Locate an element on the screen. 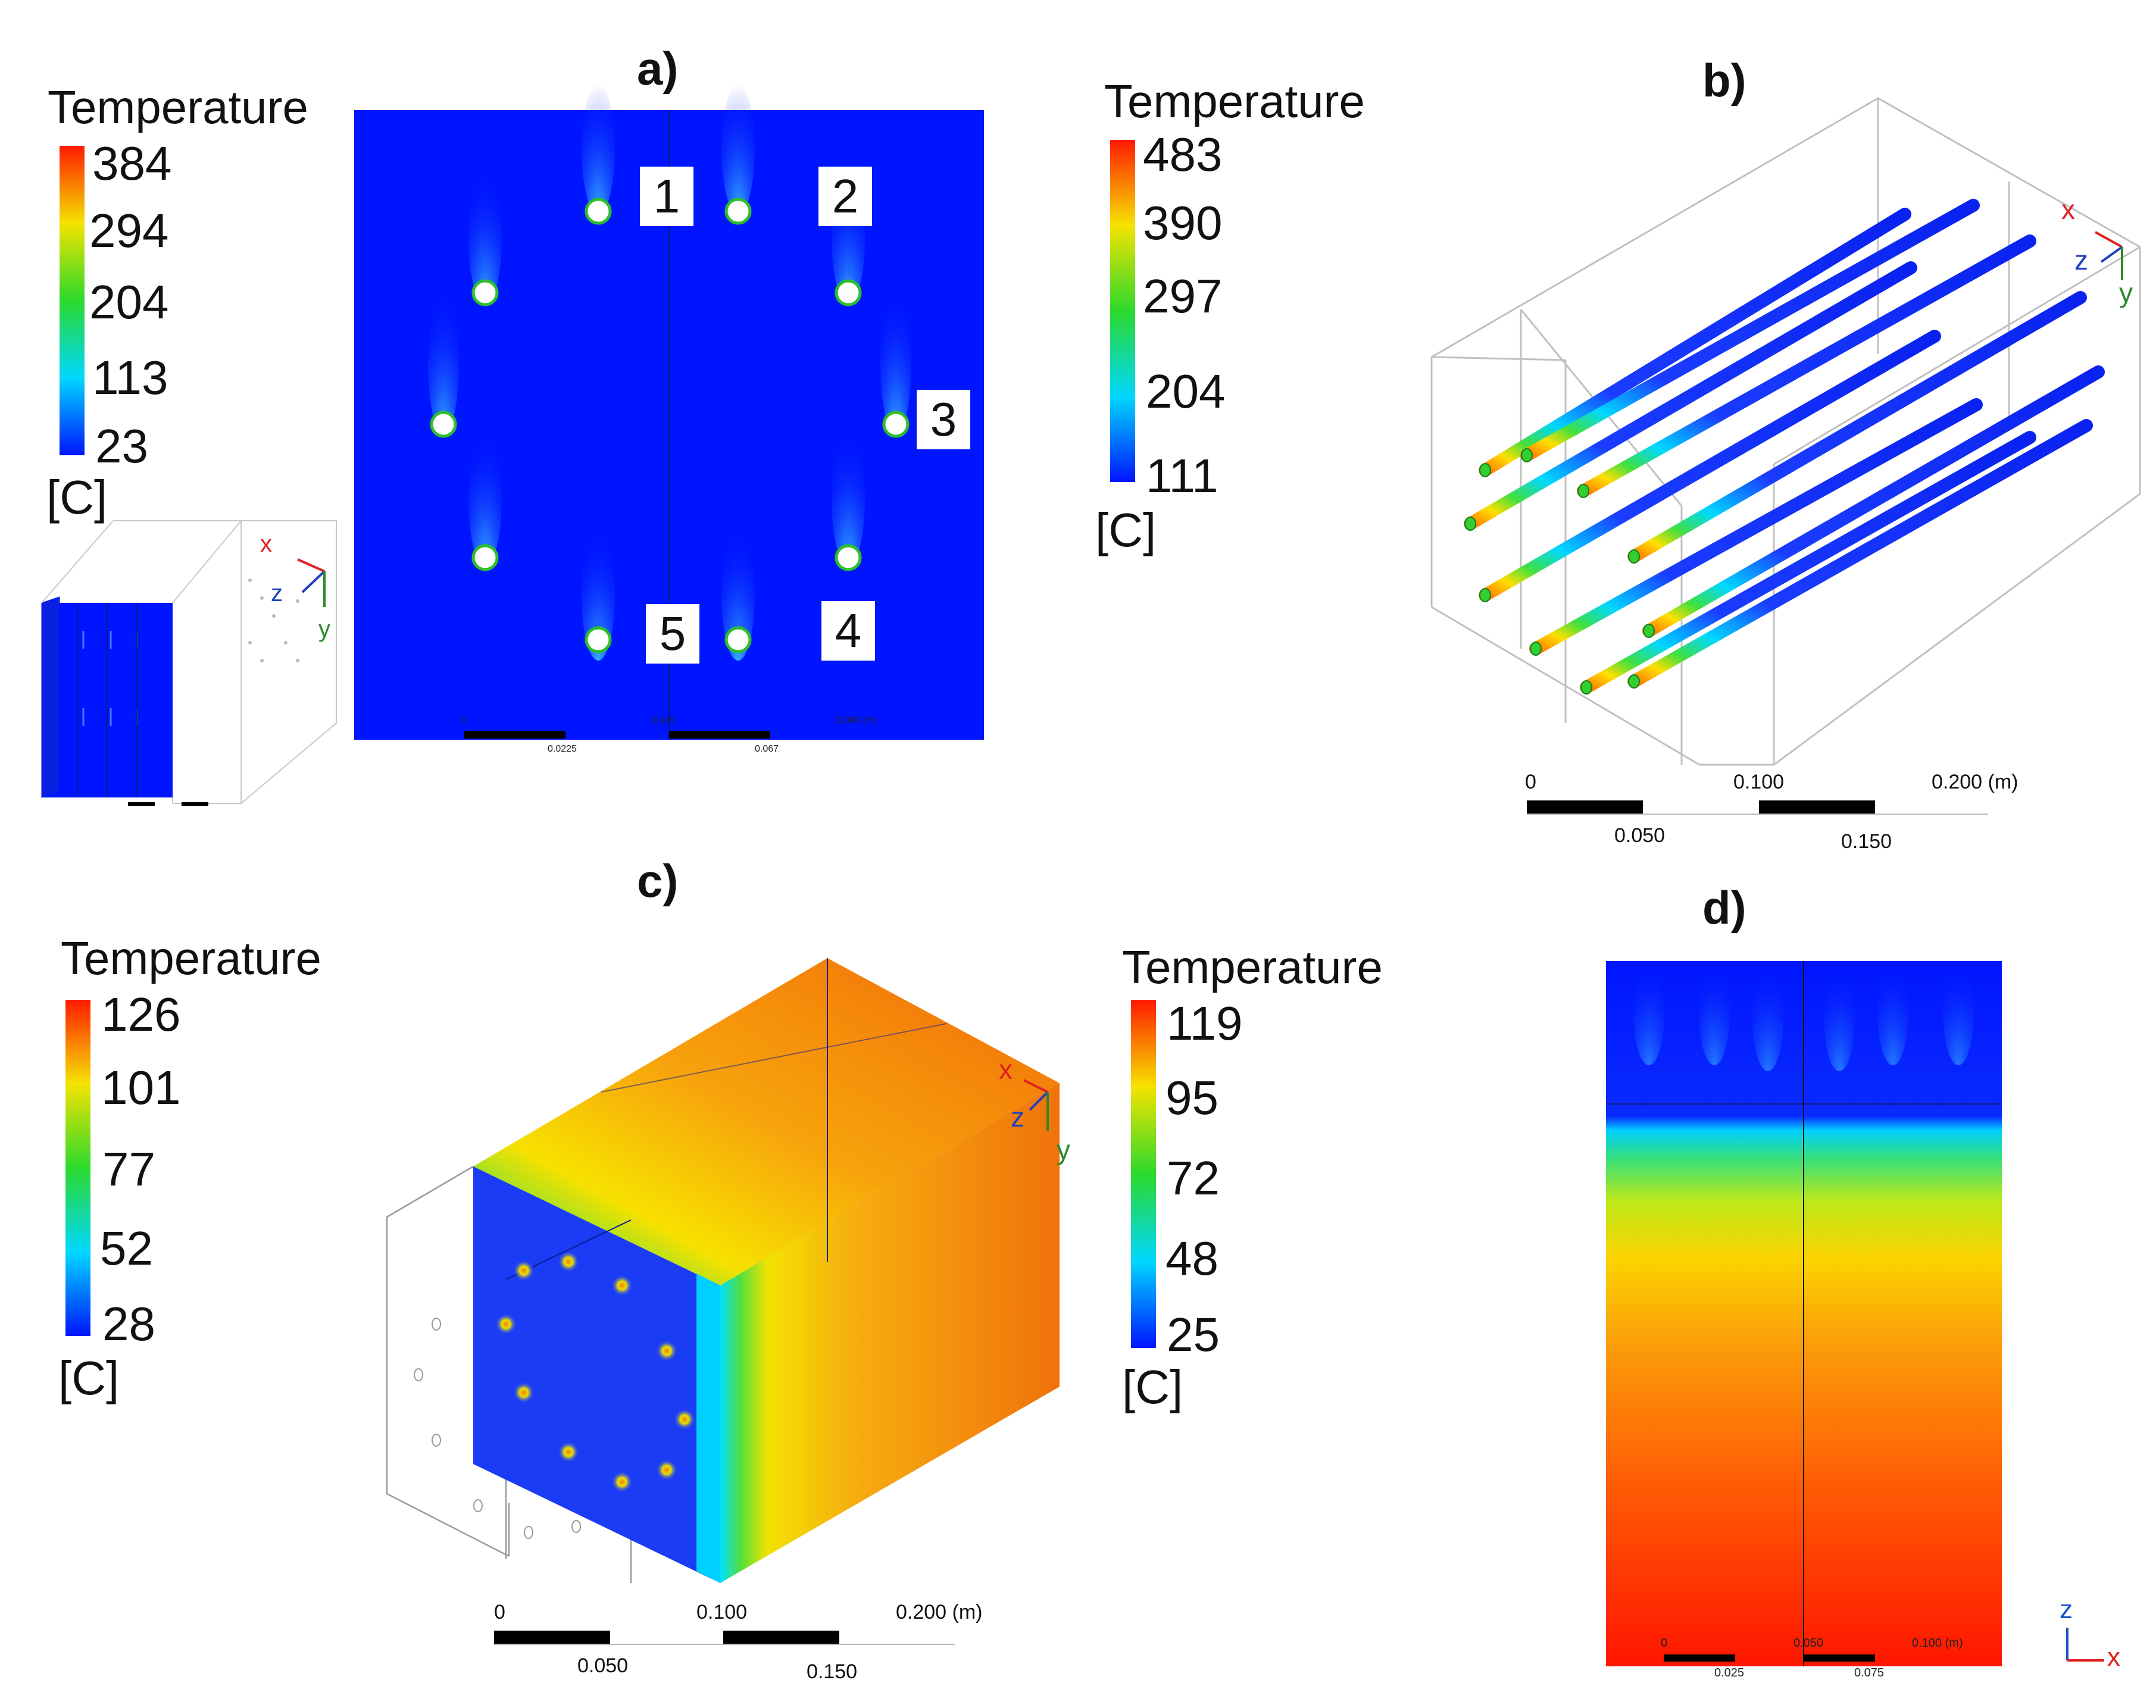 This screenshot has width=2156, height=1708. legend-d-tick: 48 is located at coordinates (1192, 1258).